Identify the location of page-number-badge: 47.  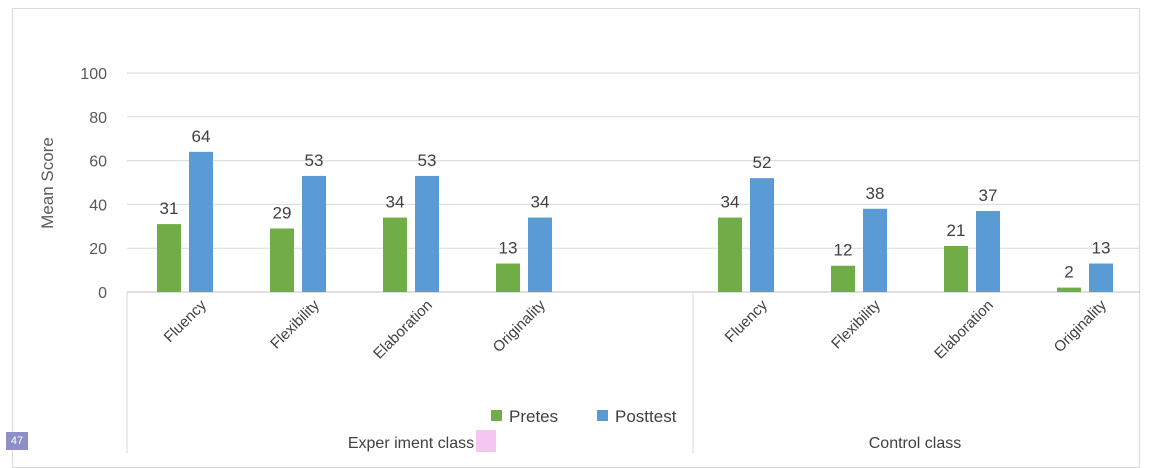
(17, 441).